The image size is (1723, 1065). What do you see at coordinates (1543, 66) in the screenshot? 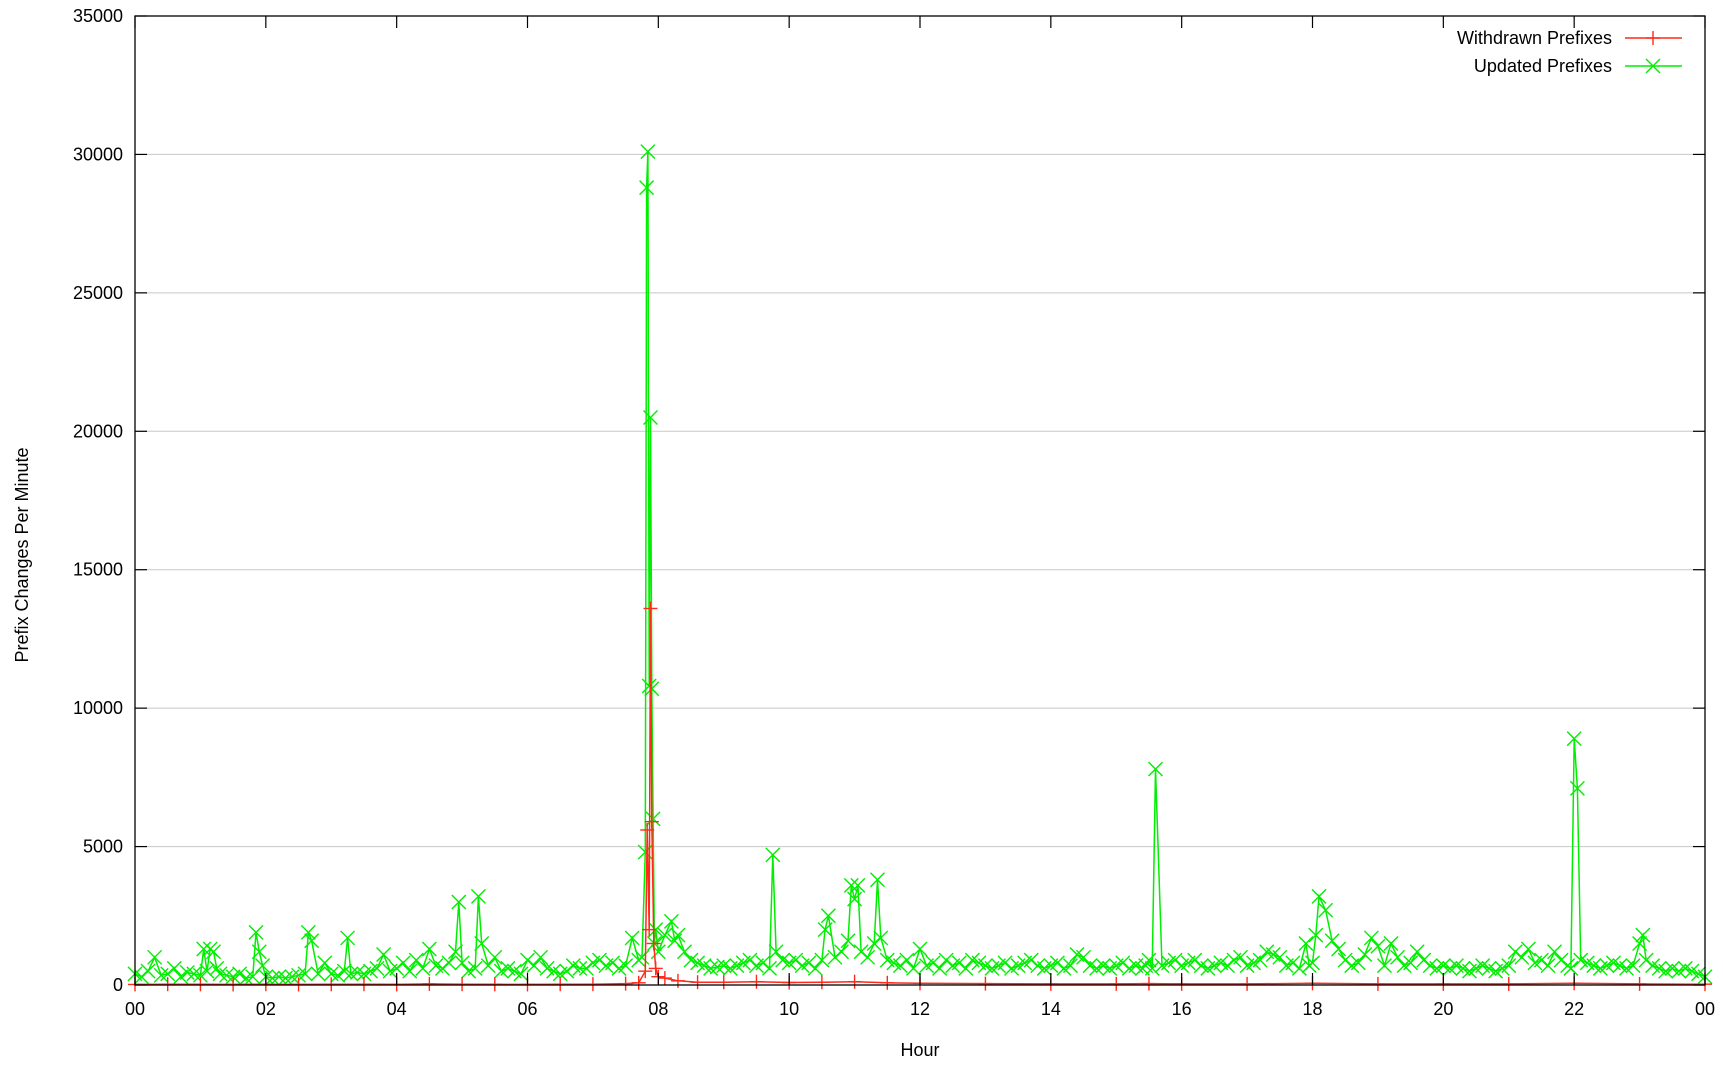
I see `legend-label: Updated Prefixes` at bounding box center [1543, 66].